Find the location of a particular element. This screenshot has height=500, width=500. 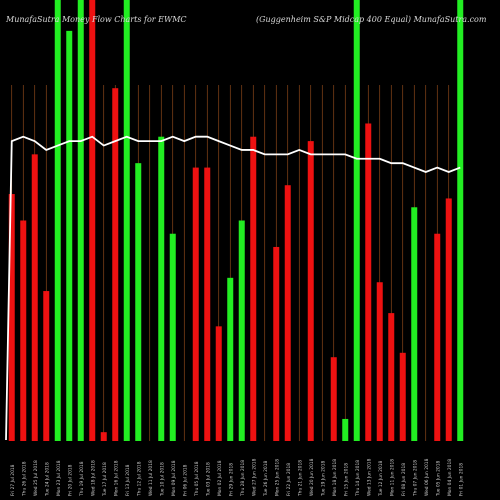

x-tick-label: Tue 26 Jun 2018 is located at coordinates (266, 478).